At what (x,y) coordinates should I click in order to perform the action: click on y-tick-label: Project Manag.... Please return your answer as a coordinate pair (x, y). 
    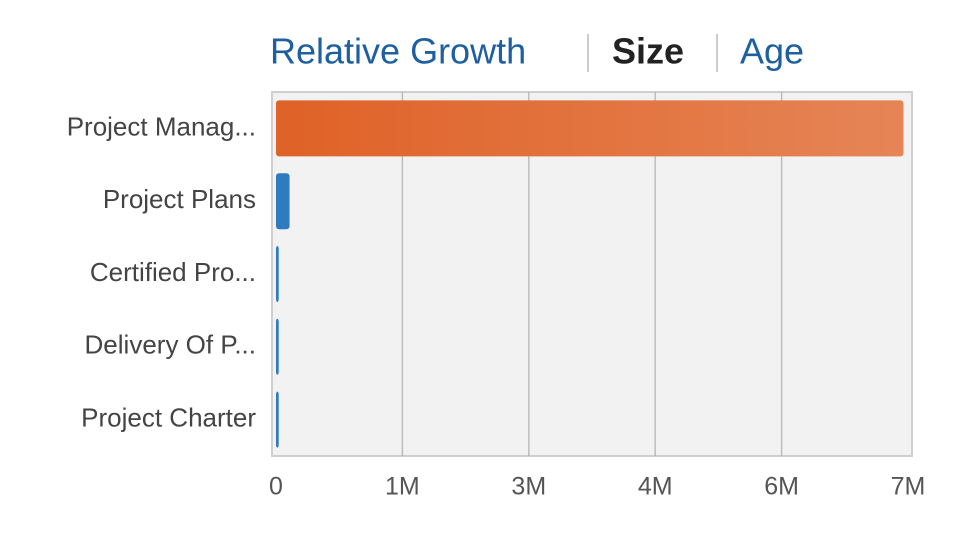
    Looking at the image, I should click on (161, 126).